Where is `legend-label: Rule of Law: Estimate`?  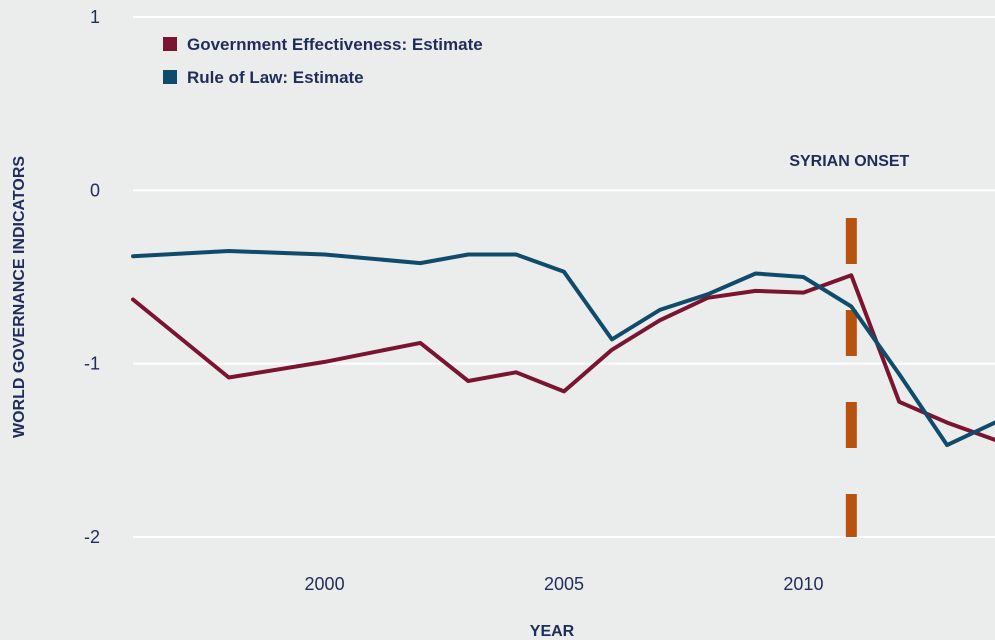
legend-label: Rule of Law: Estimate is located at coordinates (275, 77).